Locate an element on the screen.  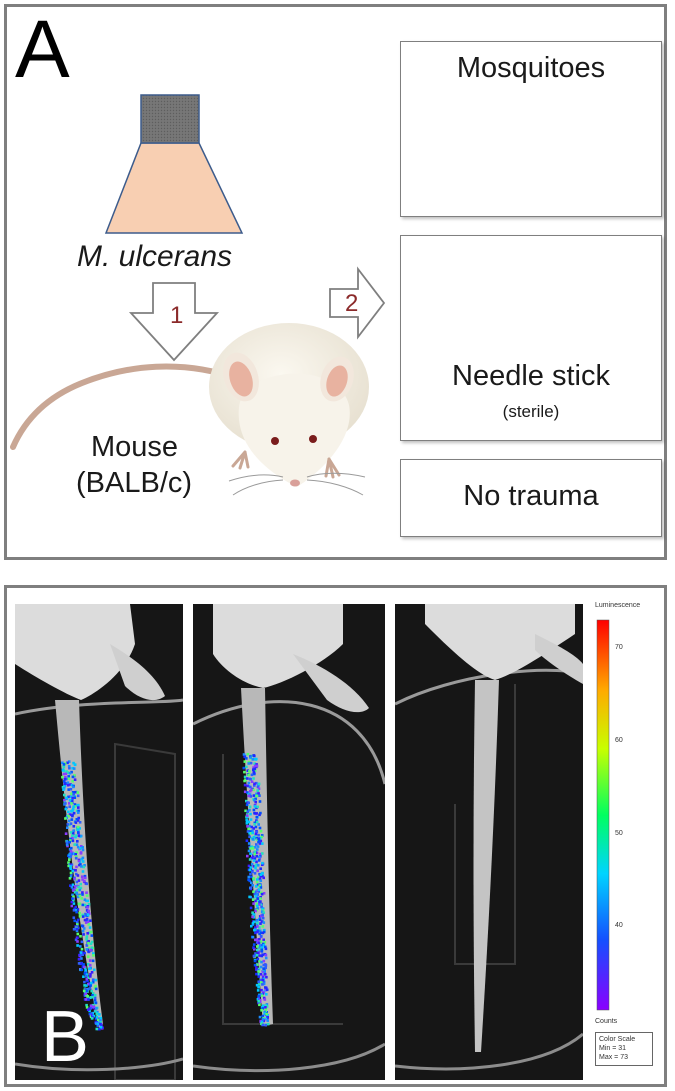
no-trauma-box: No trauma is located at coordinates (531, 498).